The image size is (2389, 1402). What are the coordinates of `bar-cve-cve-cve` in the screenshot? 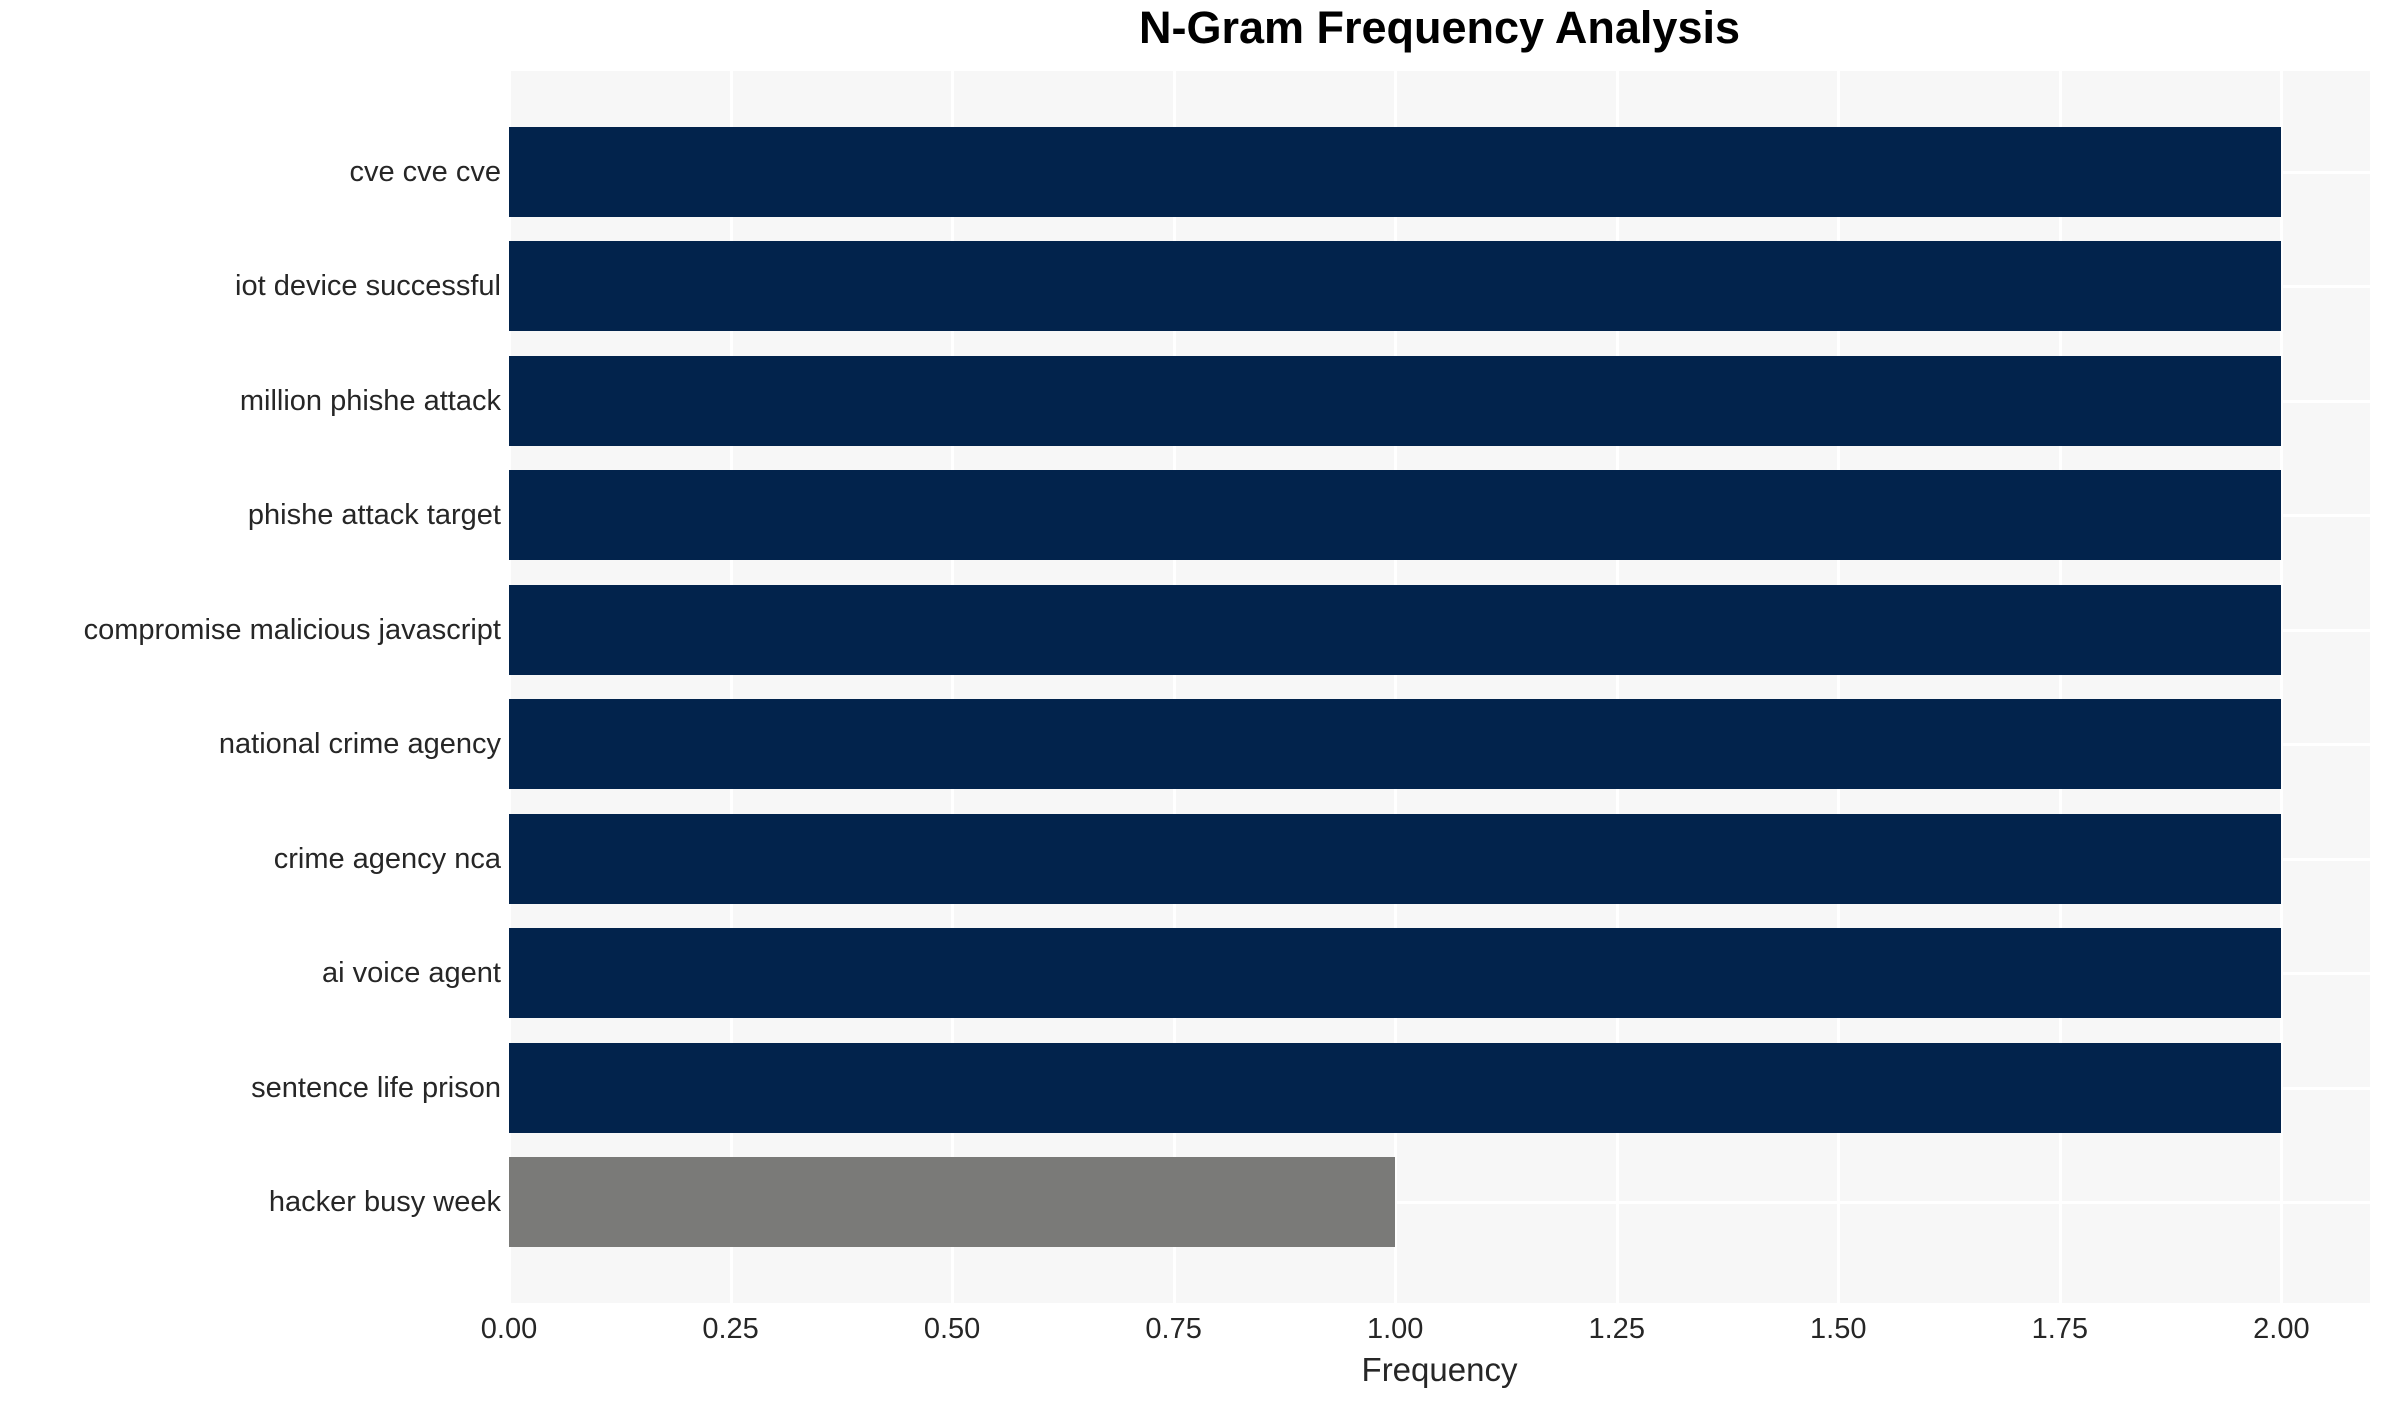 It's located at (1395, 172).